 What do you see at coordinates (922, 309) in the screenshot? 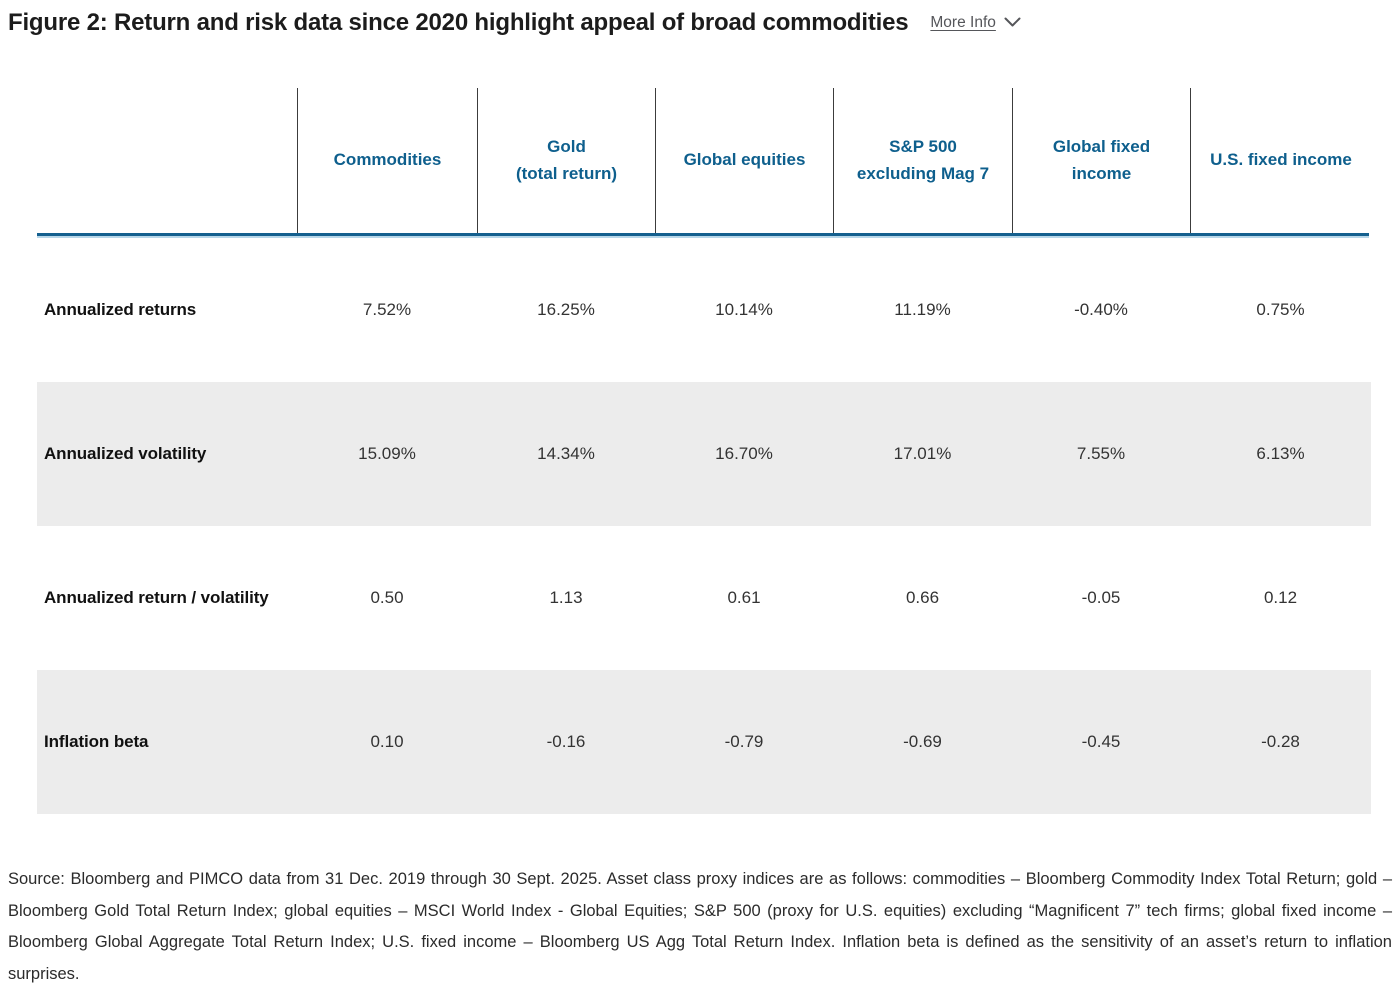
I see `table-cell: 11.19%` at bounding box center [922, 309].